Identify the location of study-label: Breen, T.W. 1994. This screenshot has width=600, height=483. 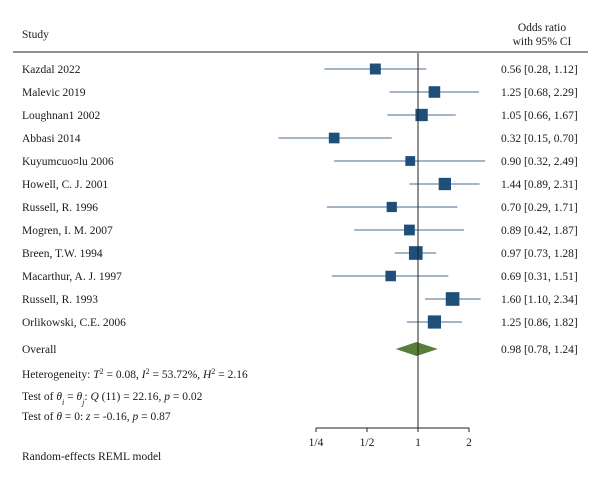
(62, 254).